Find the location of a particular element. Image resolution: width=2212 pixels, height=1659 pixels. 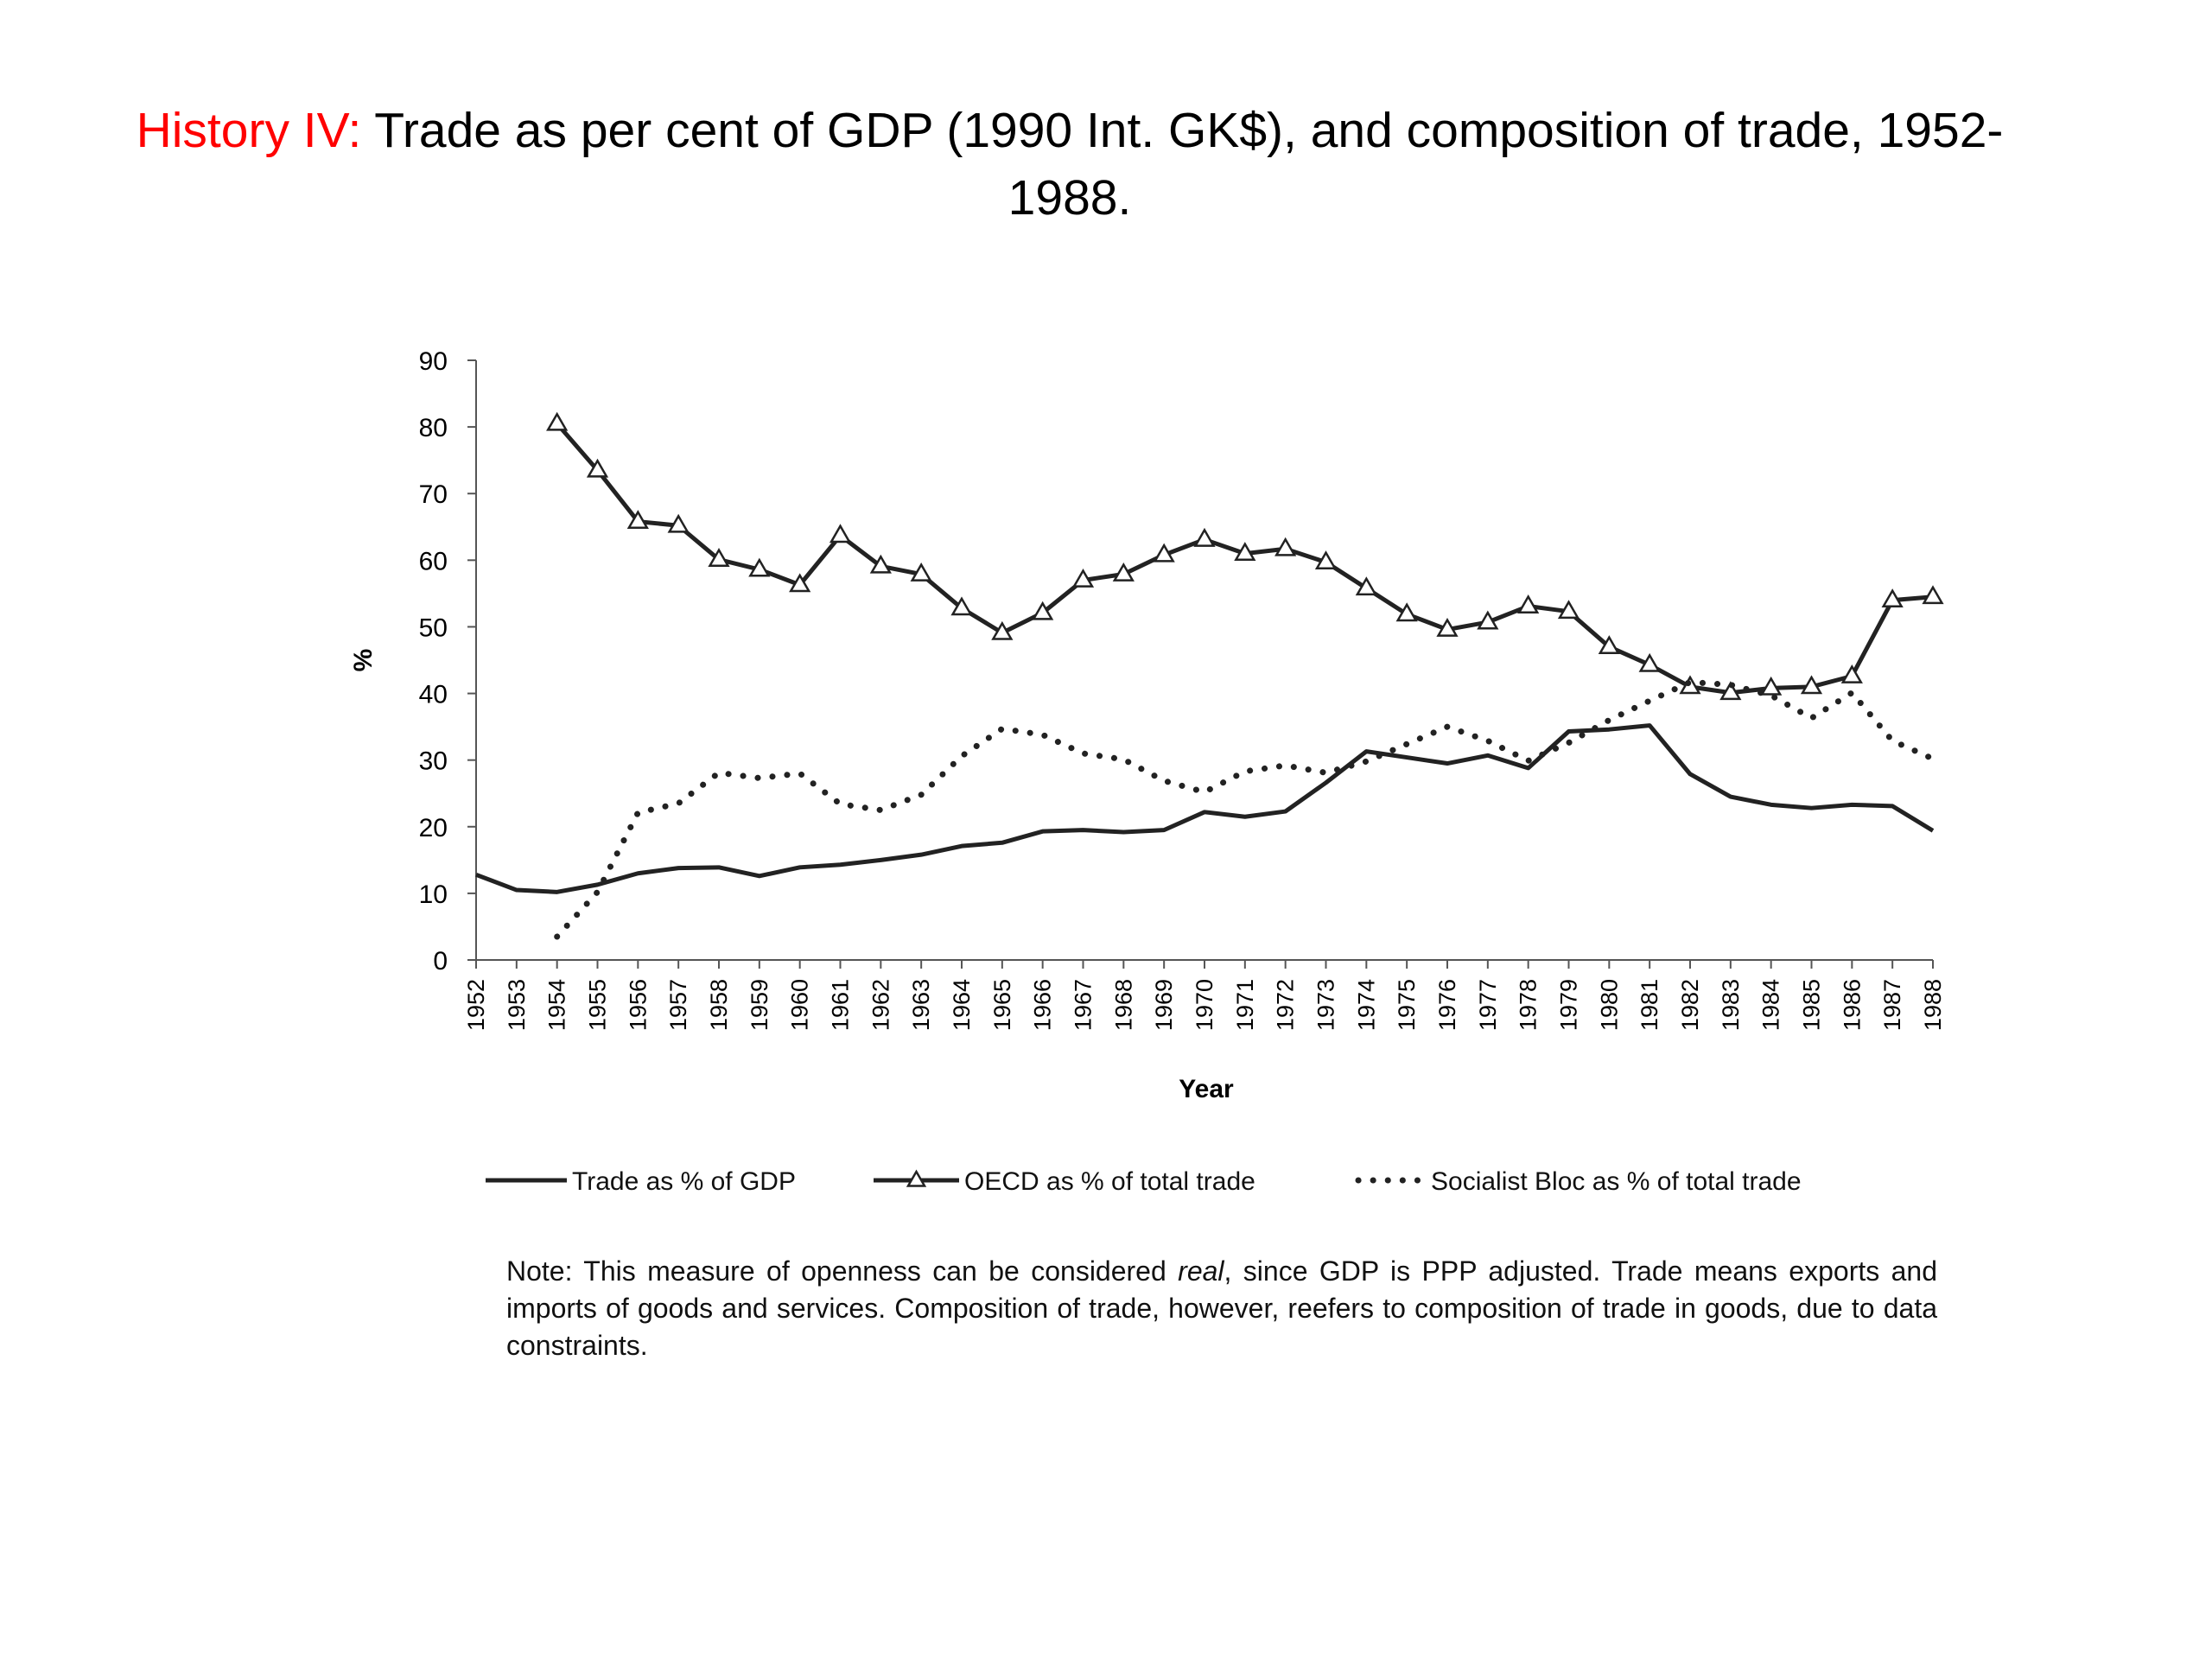

y-axis: 0 10 20 30 40 50 60 70 80 90% is located at coordinates (413, 661).